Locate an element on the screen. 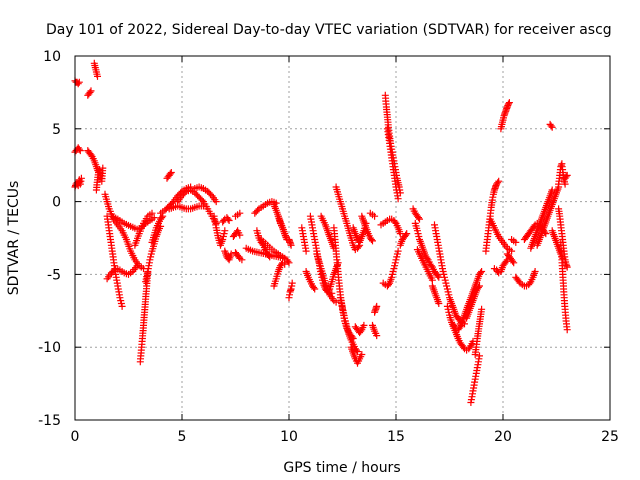 The image size is (640, 480). series-s69-markers is located at coordinates (501, 235).